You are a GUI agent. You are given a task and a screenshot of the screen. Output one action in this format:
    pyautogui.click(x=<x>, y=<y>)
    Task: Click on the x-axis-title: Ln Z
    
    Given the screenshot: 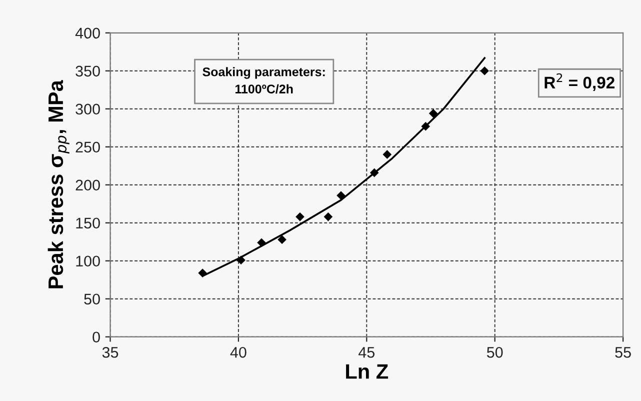 What is the action you would take?
    pyautogui.click(x=367, y=371)
    